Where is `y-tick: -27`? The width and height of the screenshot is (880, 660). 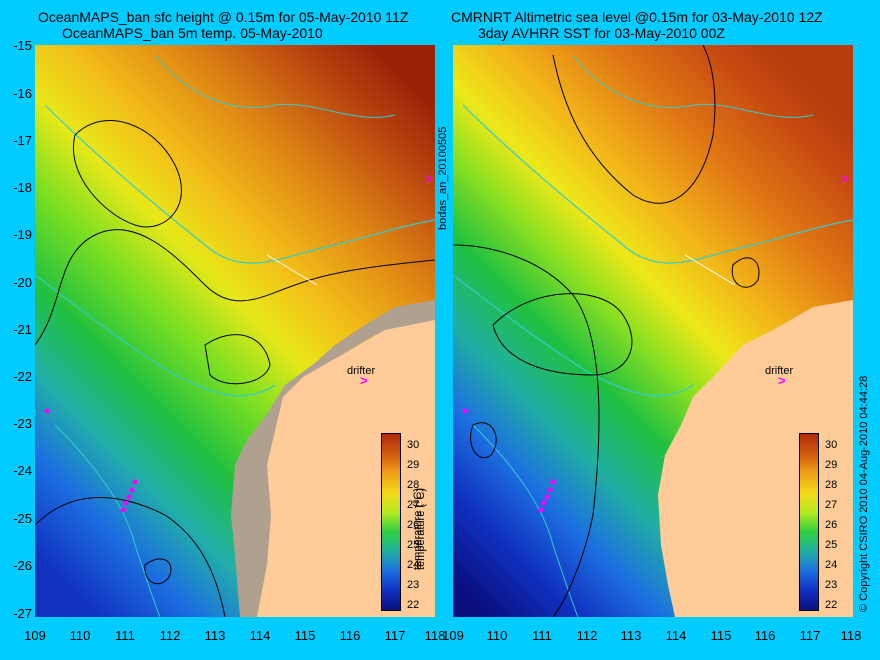 y-tick: -27 is located at coordinates (22, 613).